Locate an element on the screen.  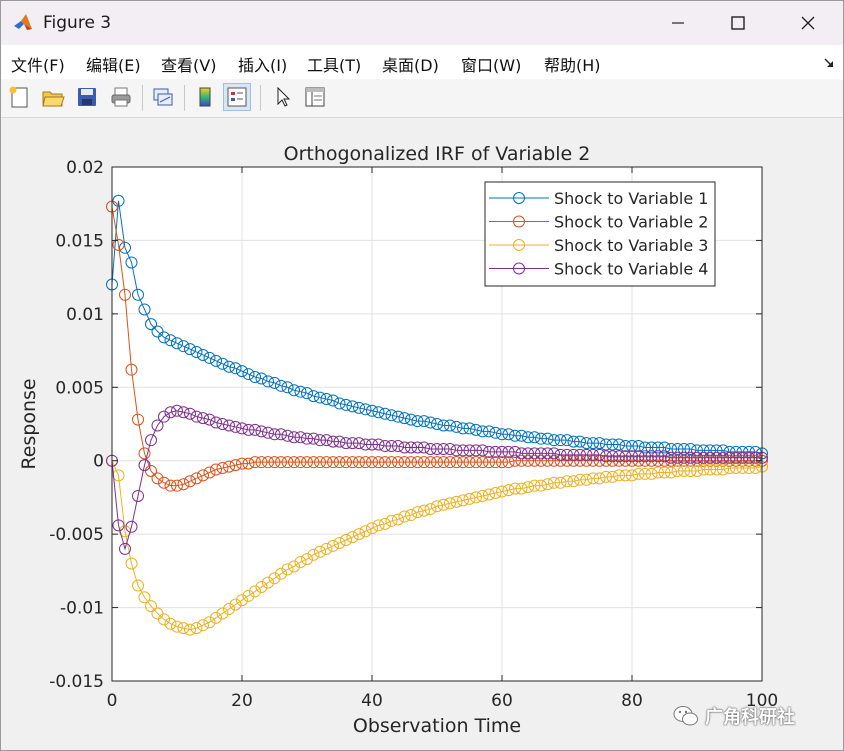
maximize-icon is located at coordinates (738, 23).